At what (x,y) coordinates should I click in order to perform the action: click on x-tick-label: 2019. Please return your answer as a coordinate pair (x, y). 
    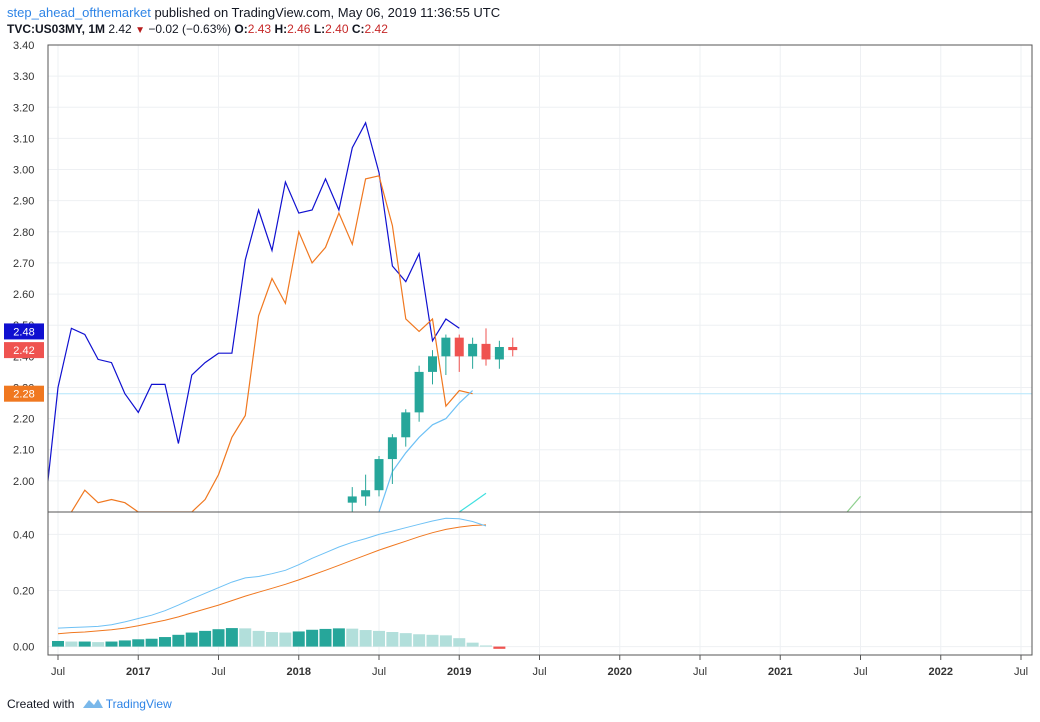
    Looking at the image, I should click on (459, 672).